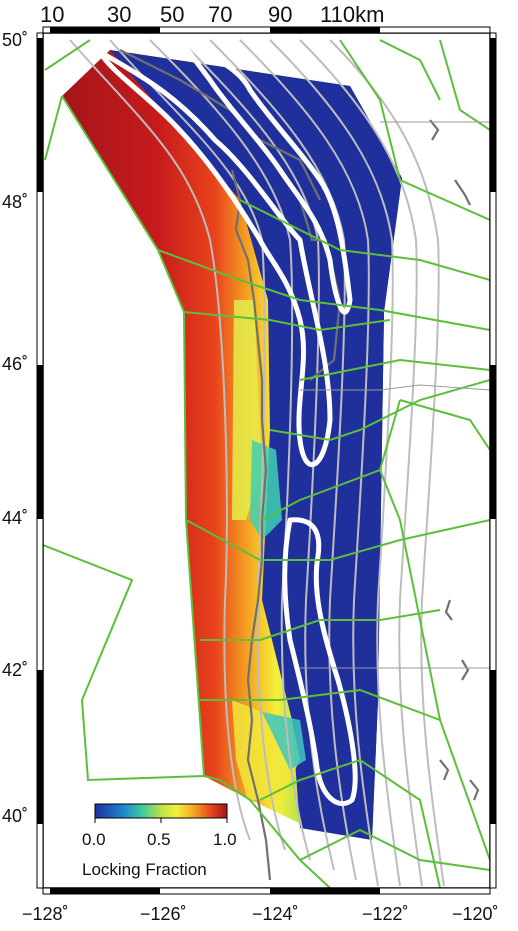  Describe the element at coordinates (15, 202) in the screenshot. I see `lat-label-48: 48˚` at that location.